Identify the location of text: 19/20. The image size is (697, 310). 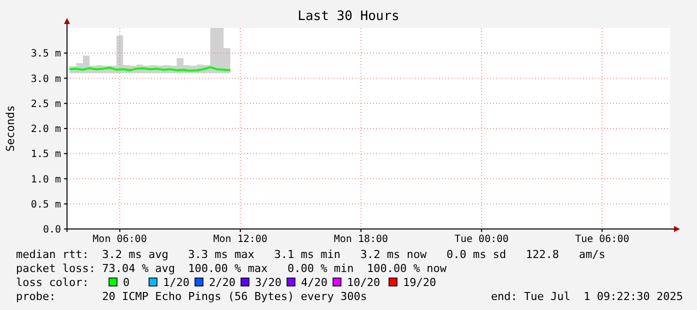
(419, 282).